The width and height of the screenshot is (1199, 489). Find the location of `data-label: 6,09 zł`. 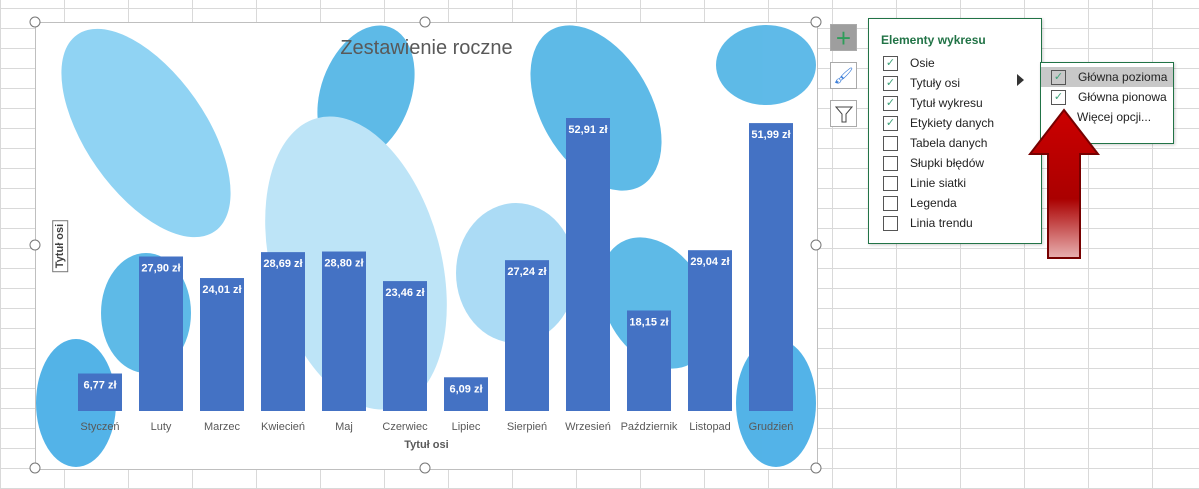

data-label: 6,09 zł is located at coordinates (465, 389).